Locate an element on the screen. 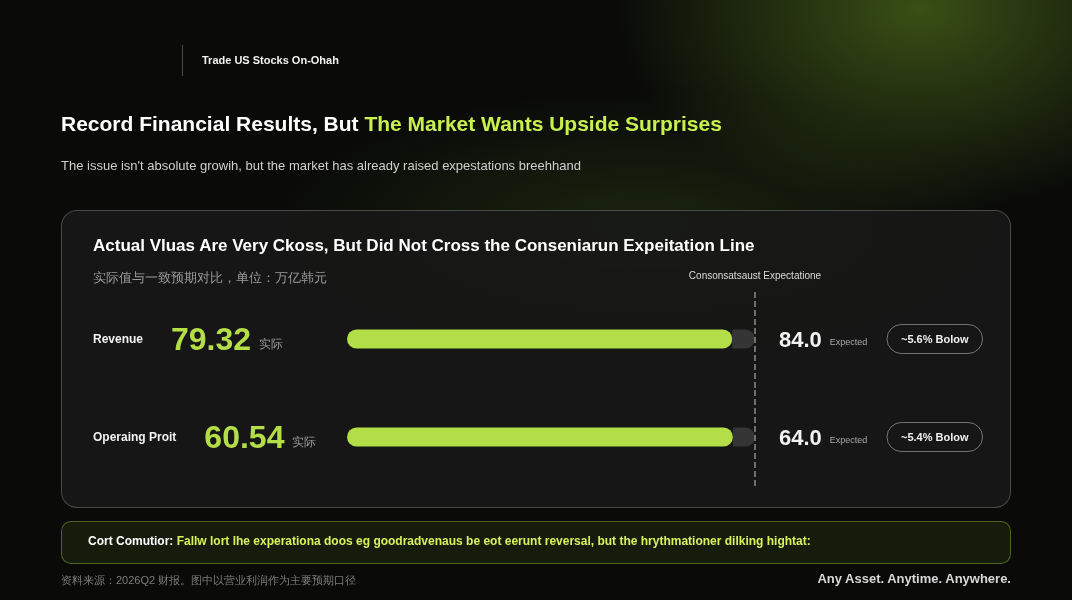 The image size is (1072, 600). chart-title: Record Financial Results, But The Market Wants Upside Surprises is located at coordinates (391, 123).